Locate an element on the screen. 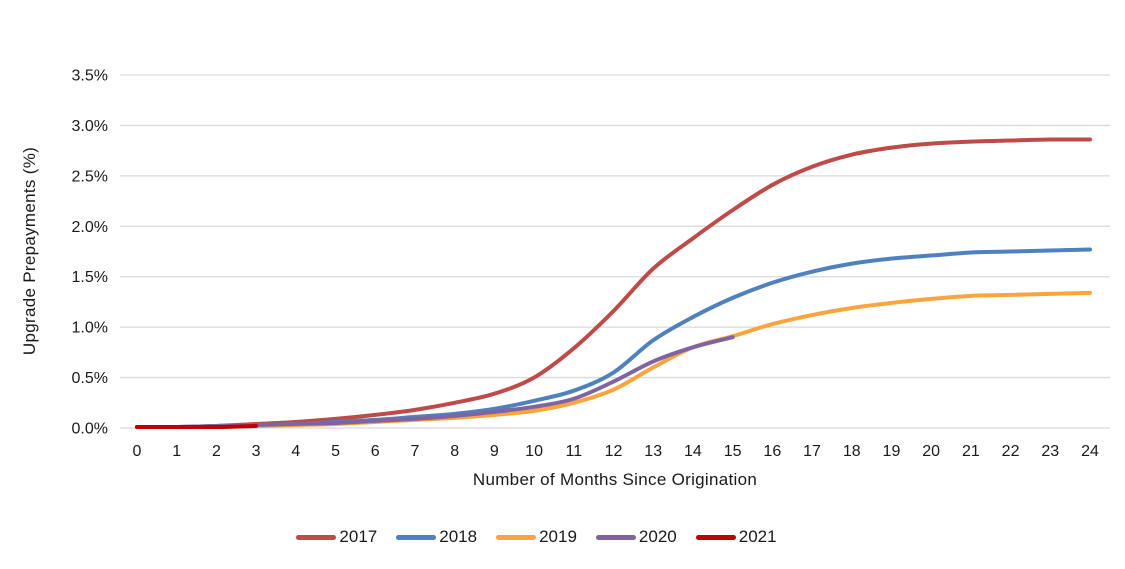 The width and height of the screenshot is (1125, 569). x-tick-label: 16 is located at coordinates (772, 451).